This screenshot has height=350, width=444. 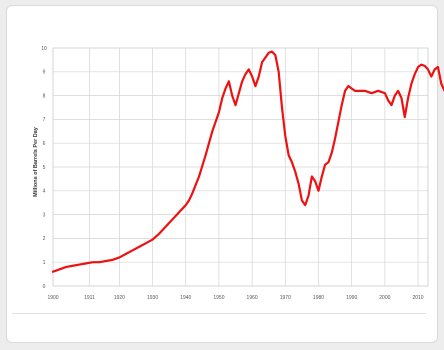 I want to click on y-tick-label: 7, so click(x=44, y=120).